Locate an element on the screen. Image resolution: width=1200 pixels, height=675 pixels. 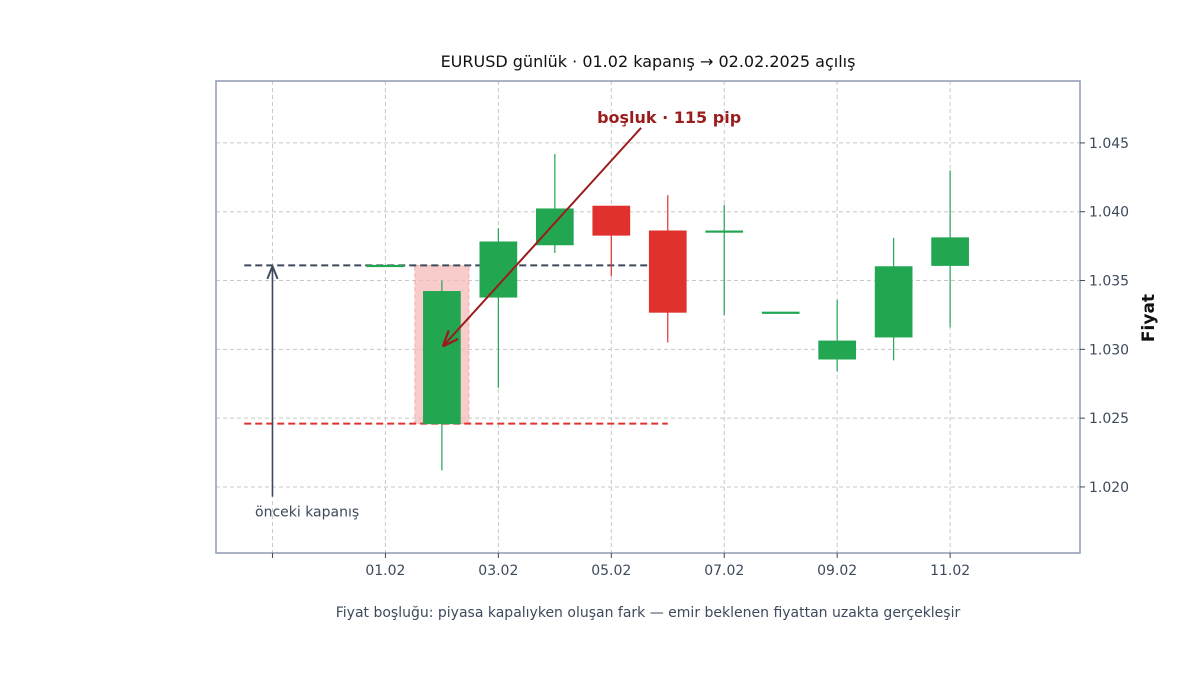
gap-label: boşluk · 115 pip is located at coordinates (669, 117).